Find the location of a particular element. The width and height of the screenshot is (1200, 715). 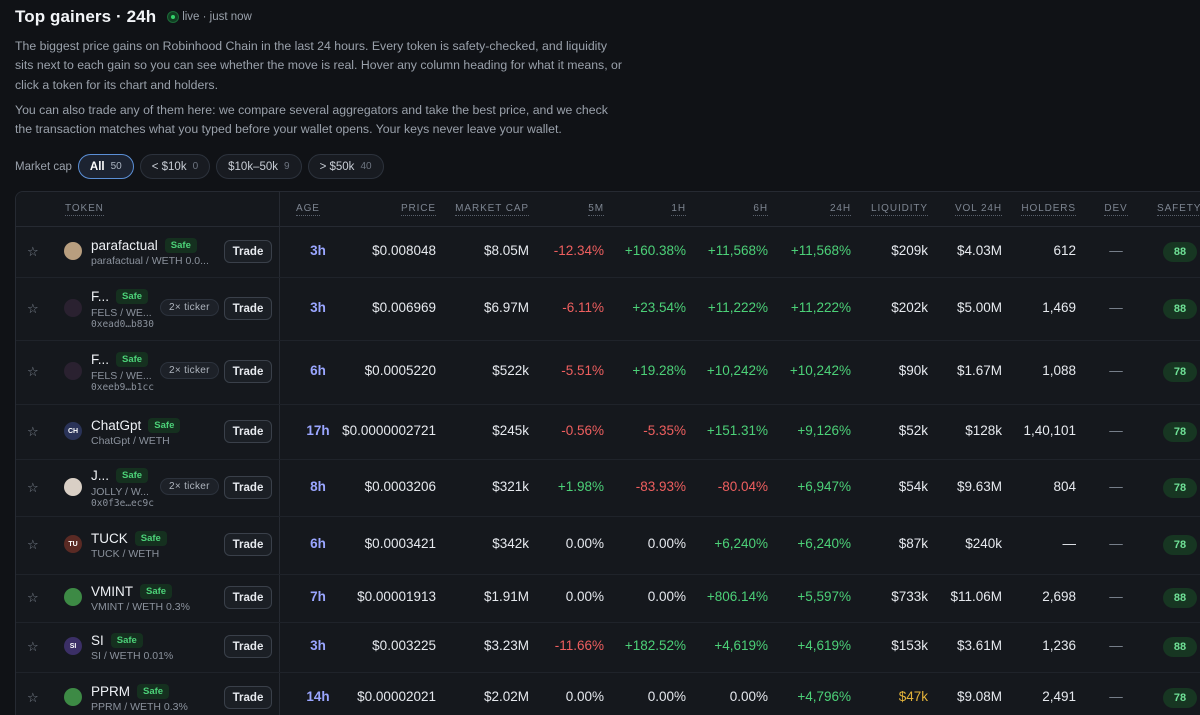

market-cap: $2.02M is located at coordinates (506, 696).